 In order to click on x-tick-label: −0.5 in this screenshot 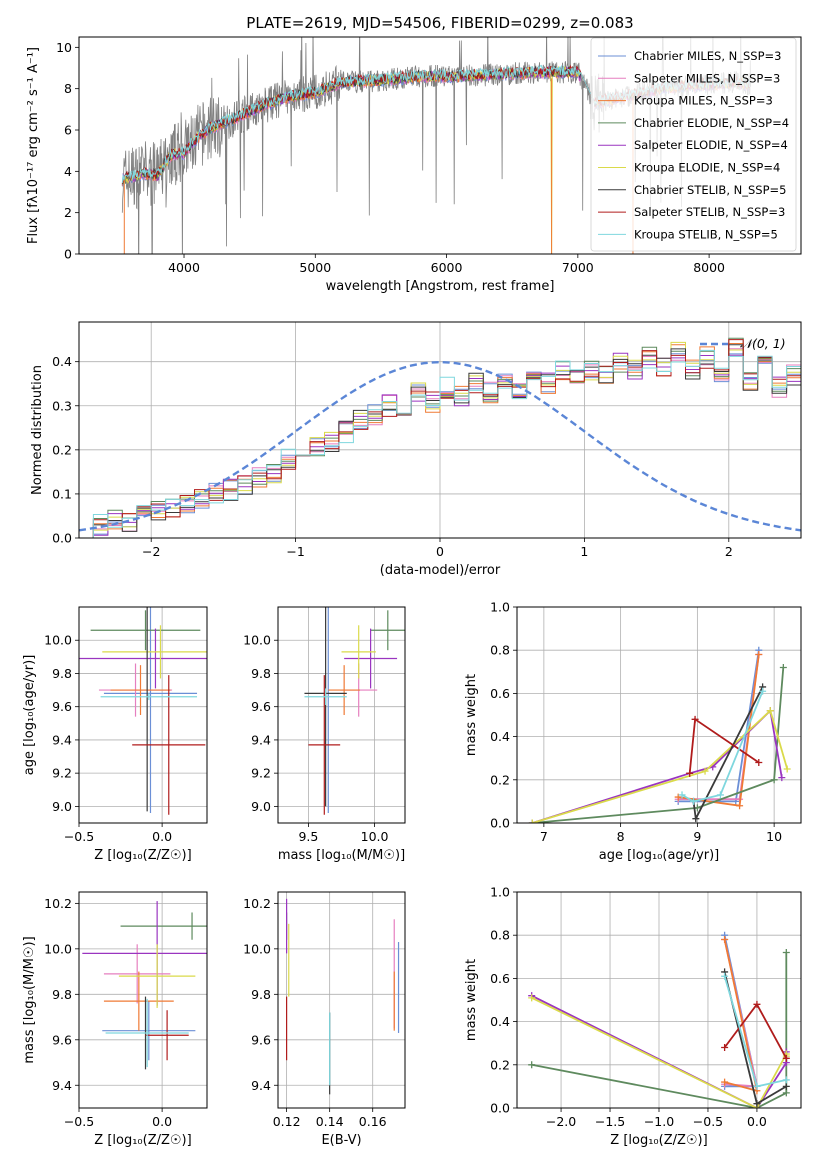, I will do `click(708, 1121)`.